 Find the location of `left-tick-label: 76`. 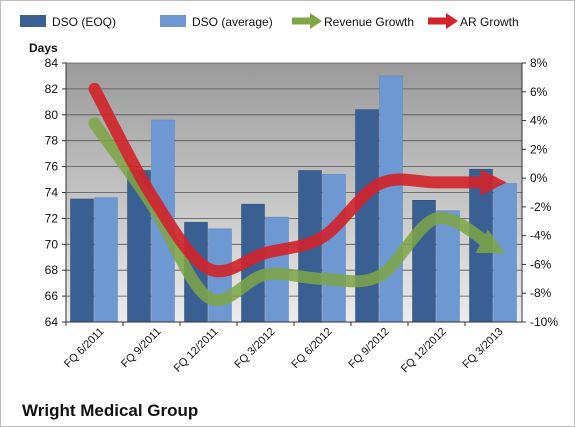

left-tick-label: 76 is located at coordinates (52, 167).